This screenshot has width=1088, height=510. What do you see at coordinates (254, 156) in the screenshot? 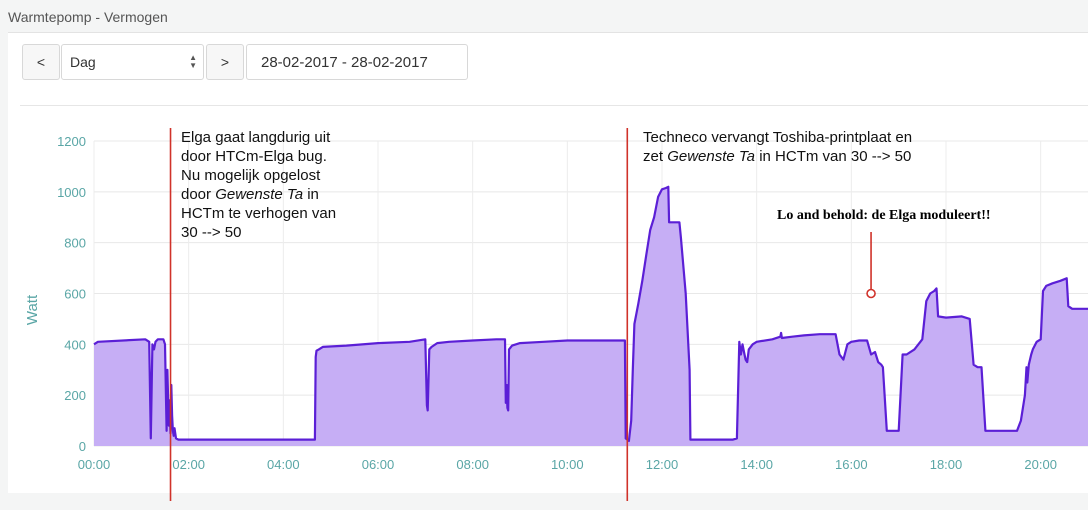
I see `annotation-left-line: door HTCm-Elga bug.` at bounding box center [254, 156].